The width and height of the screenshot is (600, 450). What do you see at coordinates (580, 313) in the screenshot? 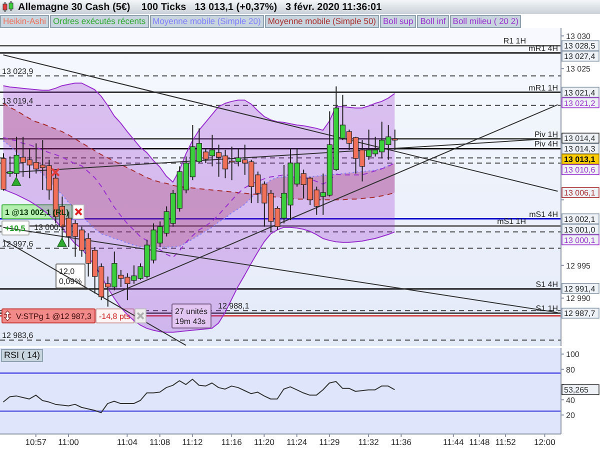
I see `text: 12 987,7` at bounding box center [580, 313].